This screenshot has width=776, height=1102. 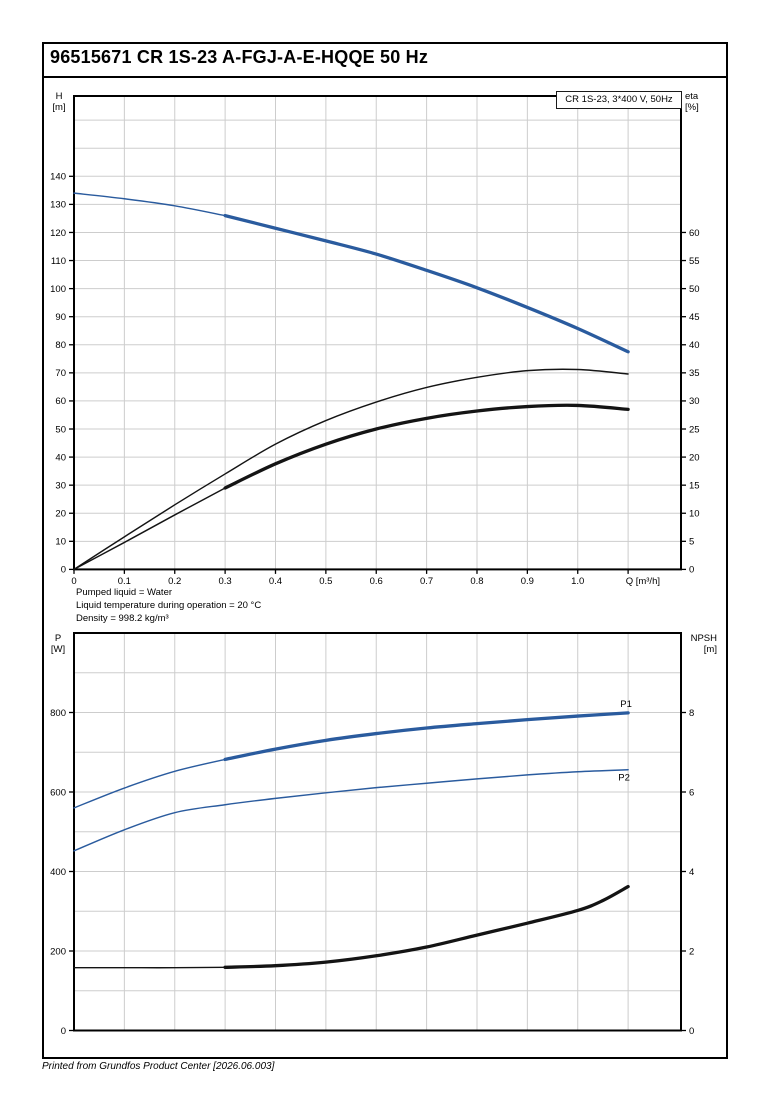 What do you see at coordinates (275, 581) in the screenshot?
I see `svg-text: 0.4` at bounding box center [275, 581].